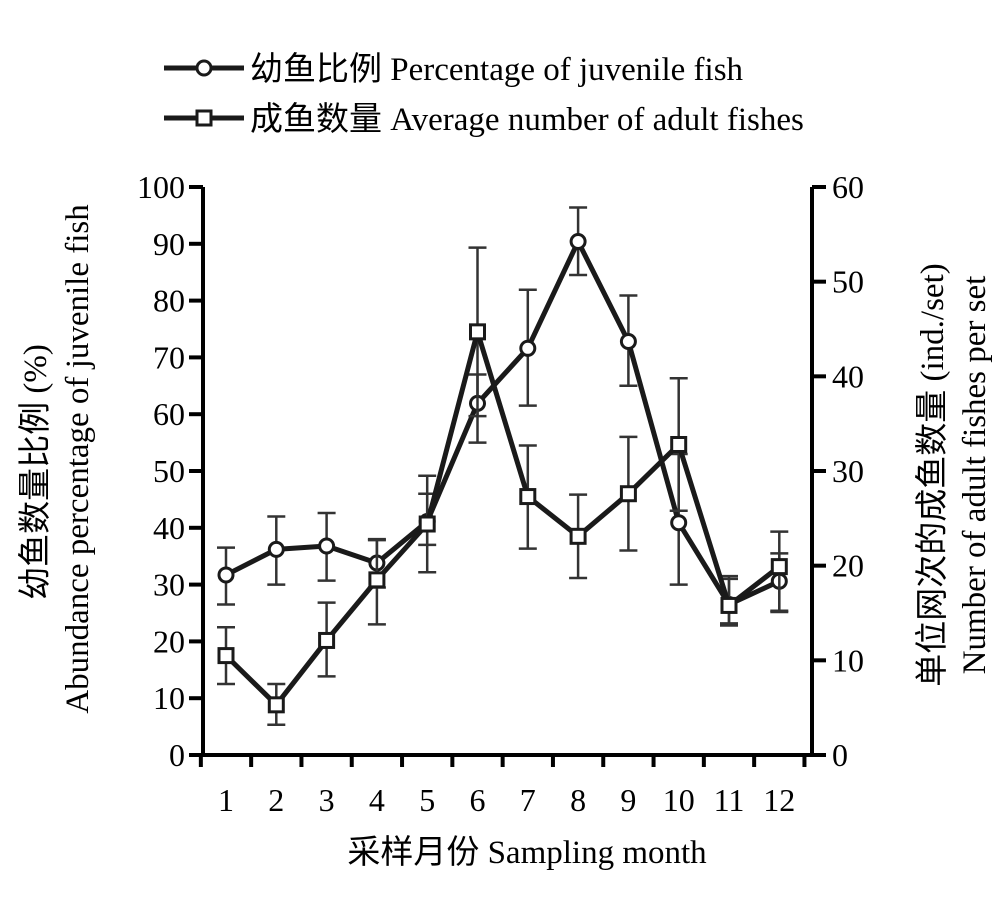 This screenshot has width=1000, height=903. What do you see at coordinates (327, 800) in the screenshot?
I see `x-axis-tick-label: 3` at bounding box center [327, 800].